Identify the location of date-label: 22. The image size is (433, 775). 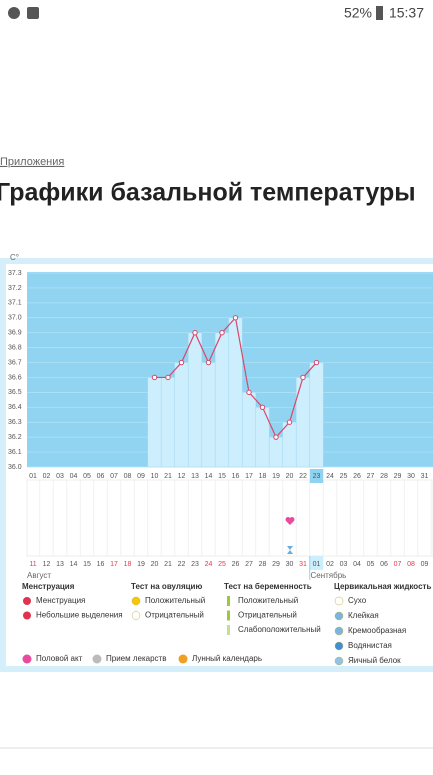
(182, 564).